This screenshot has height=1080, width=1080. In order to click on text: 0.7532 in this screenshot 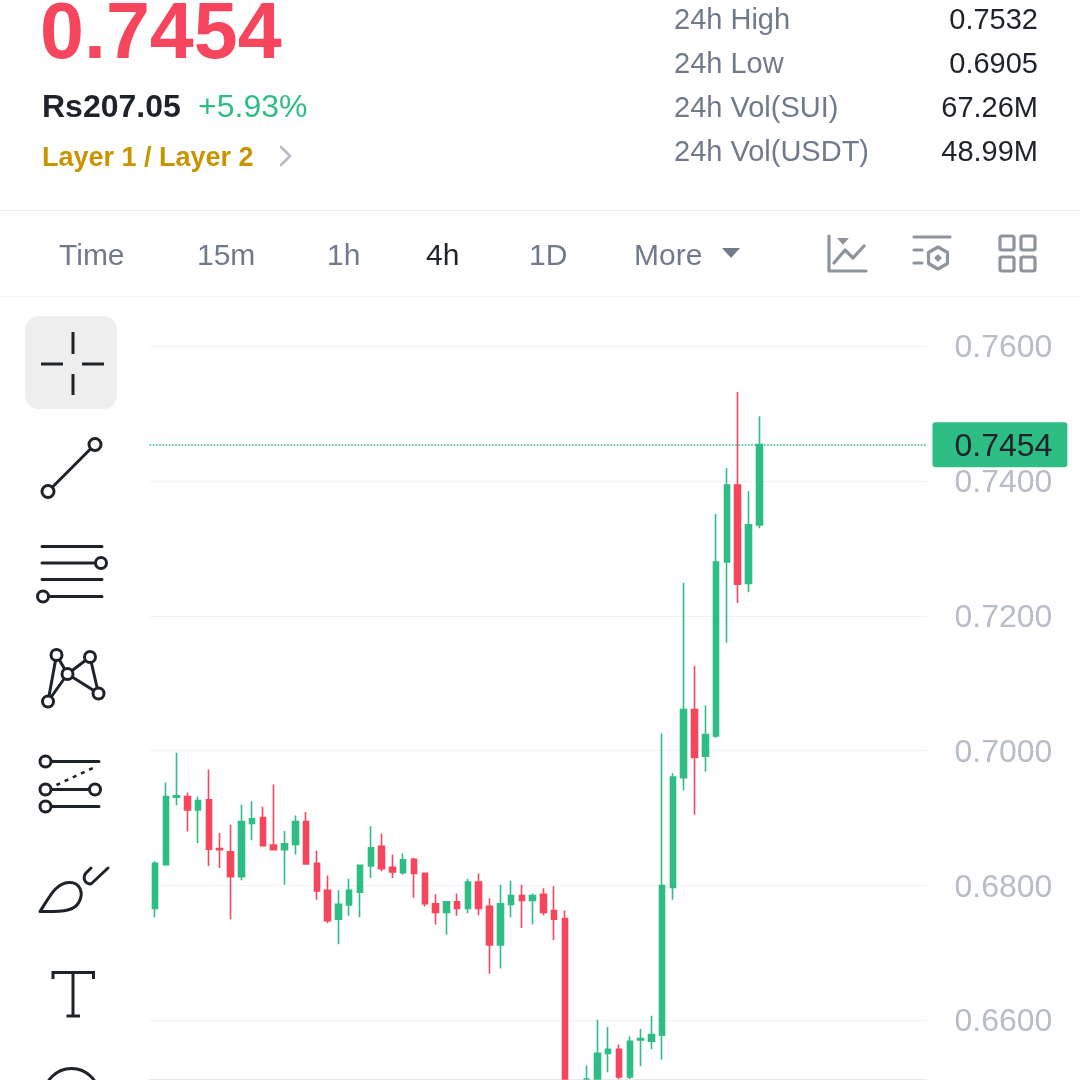, I will do `click(993, 19)`.